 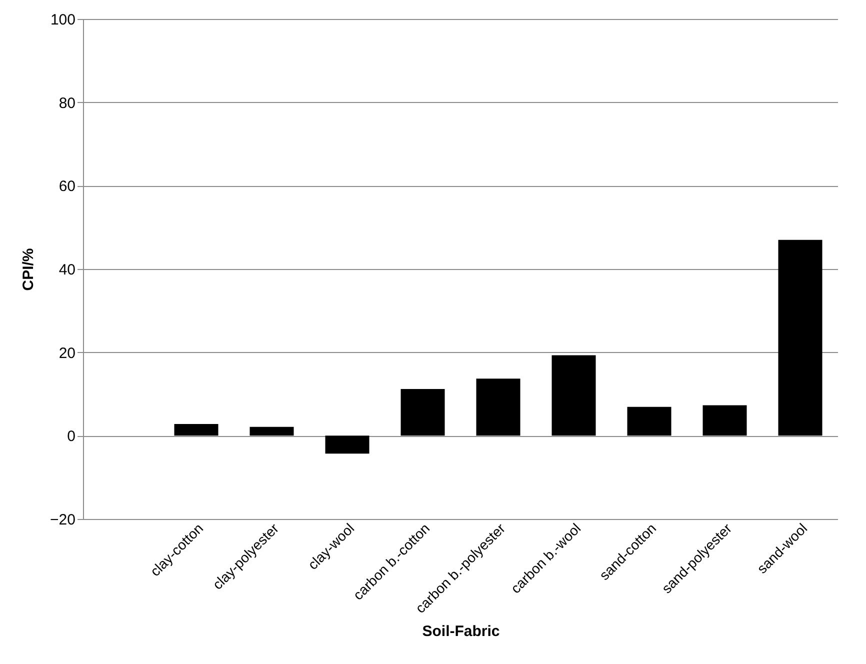 What do you see at coordinates (71, 437) in the screenshot?
I see `y-tick-label: 0` at bounding box center [71, 437].